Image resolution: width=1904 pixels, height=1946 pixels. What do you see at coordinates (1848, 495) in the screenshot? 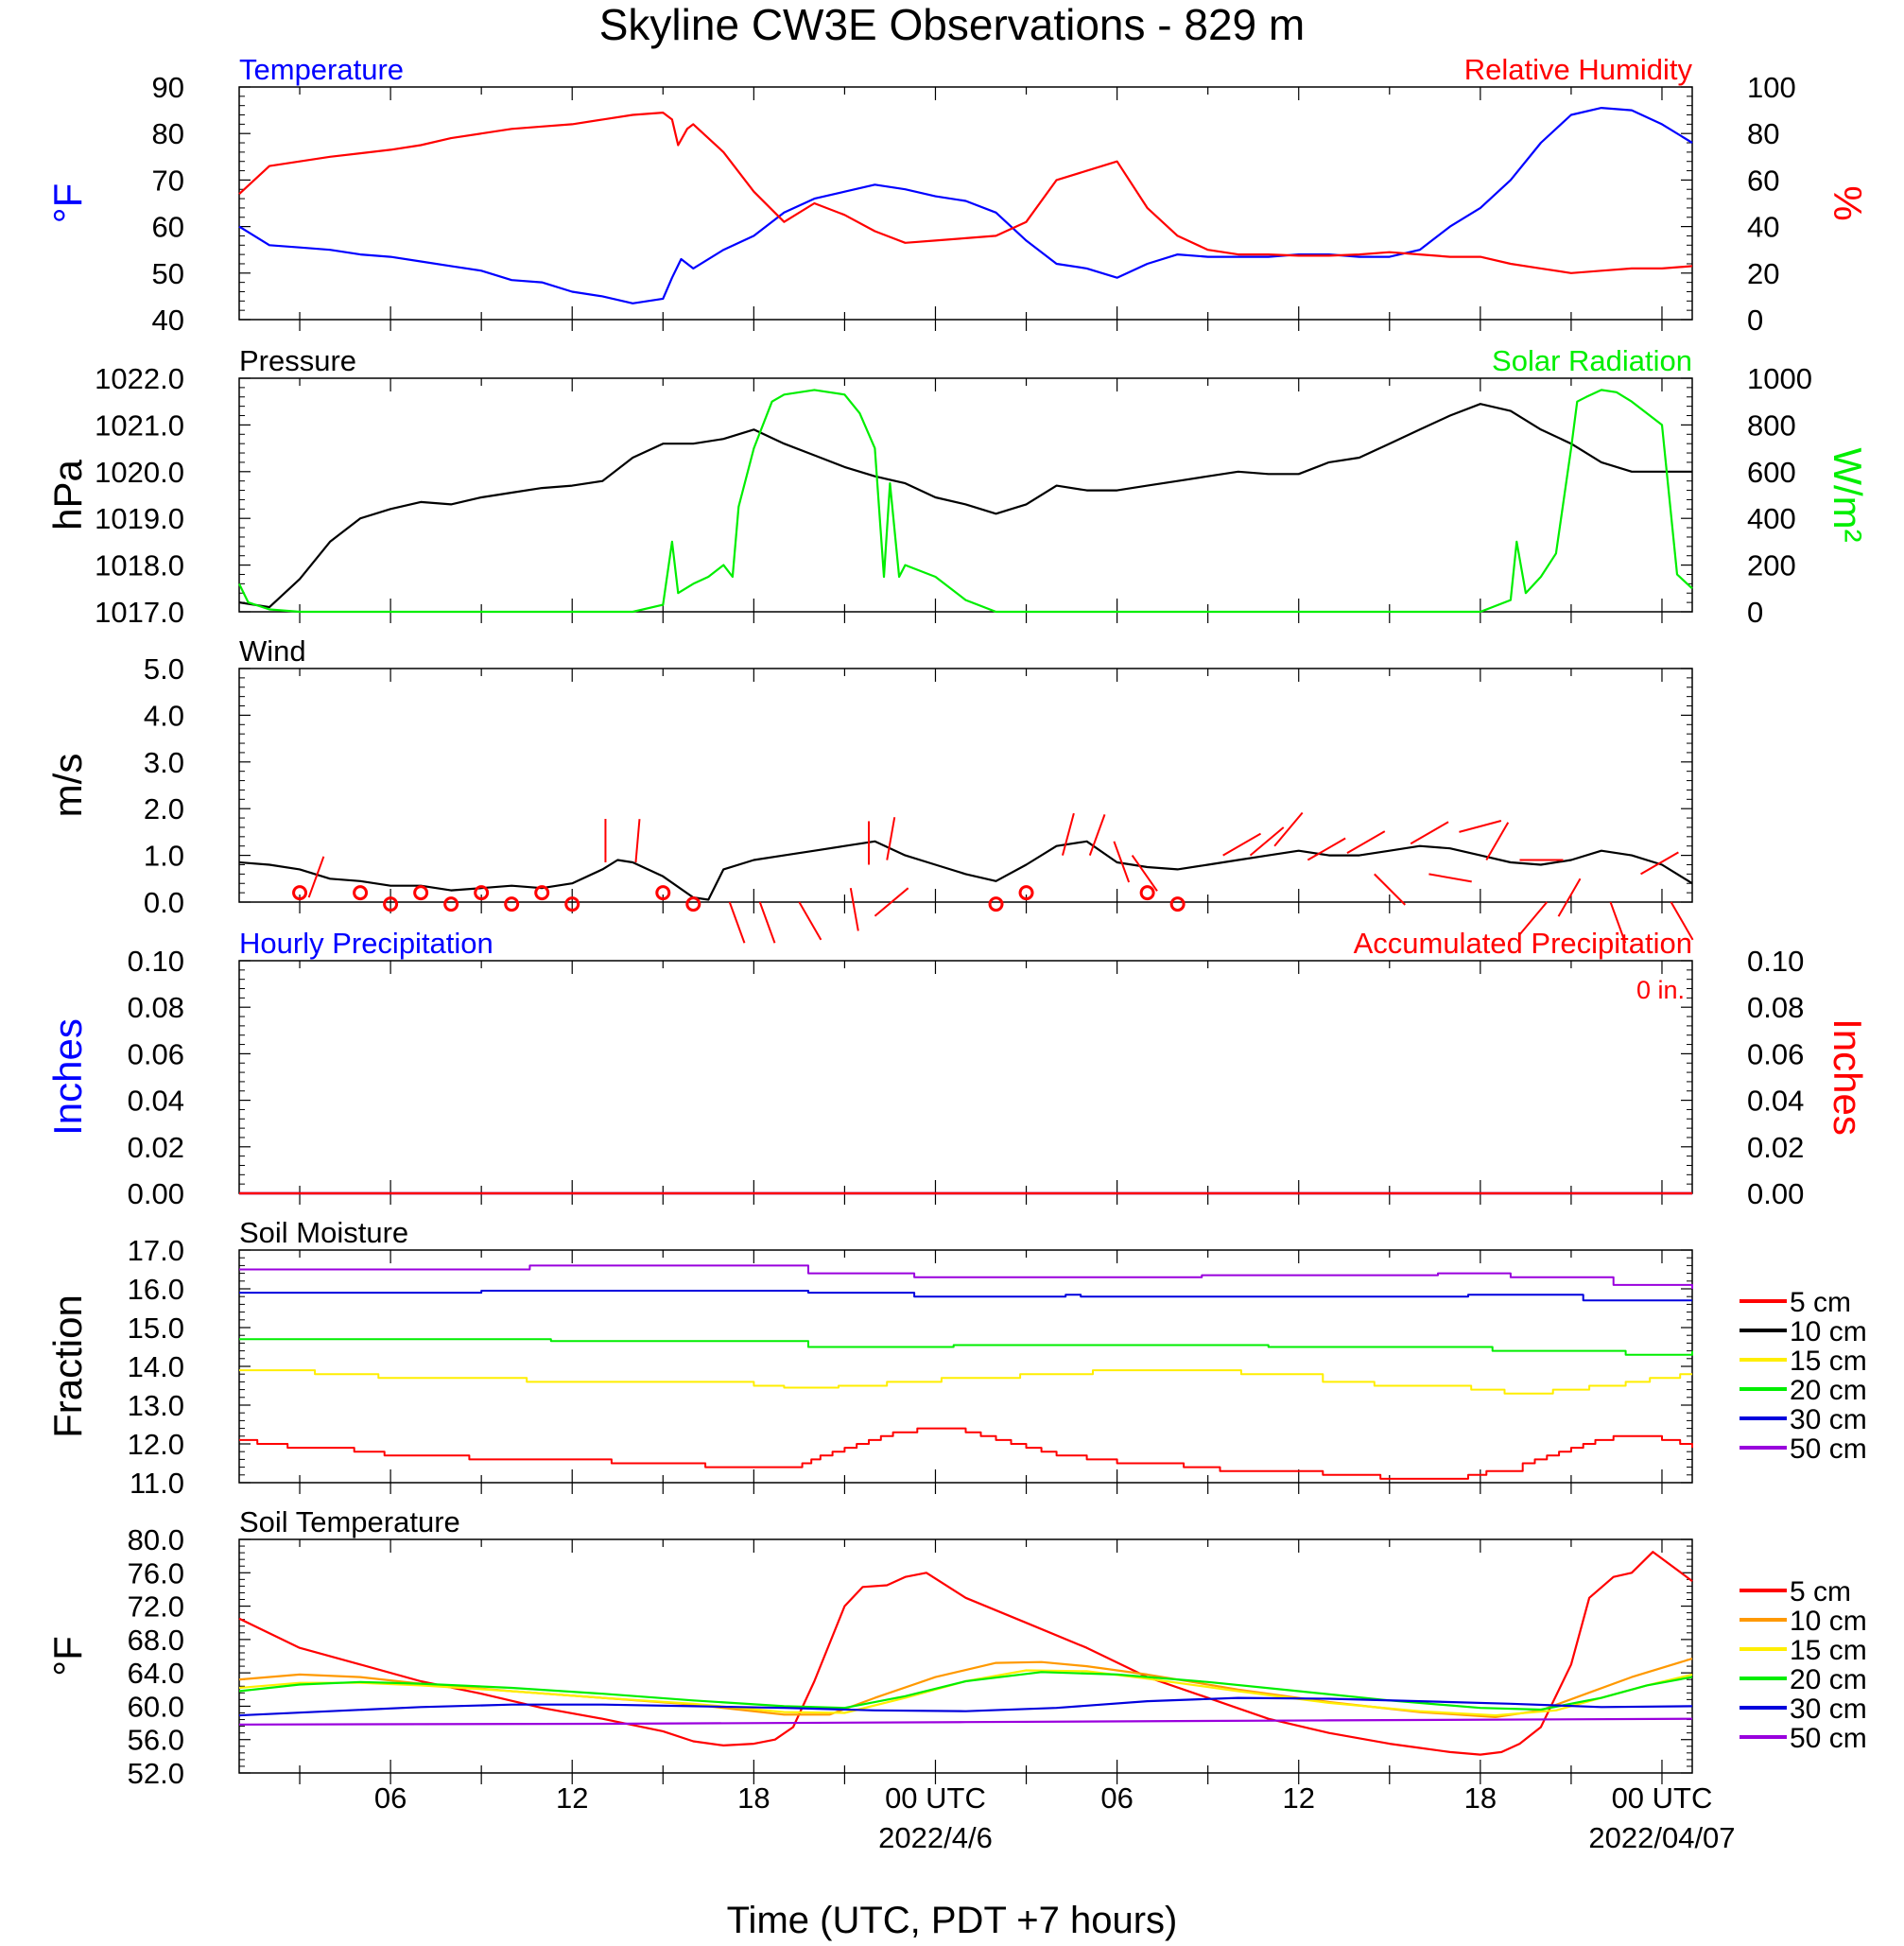
I see `right-axis-unit: W/m²` at bounding box center [1848, 495].